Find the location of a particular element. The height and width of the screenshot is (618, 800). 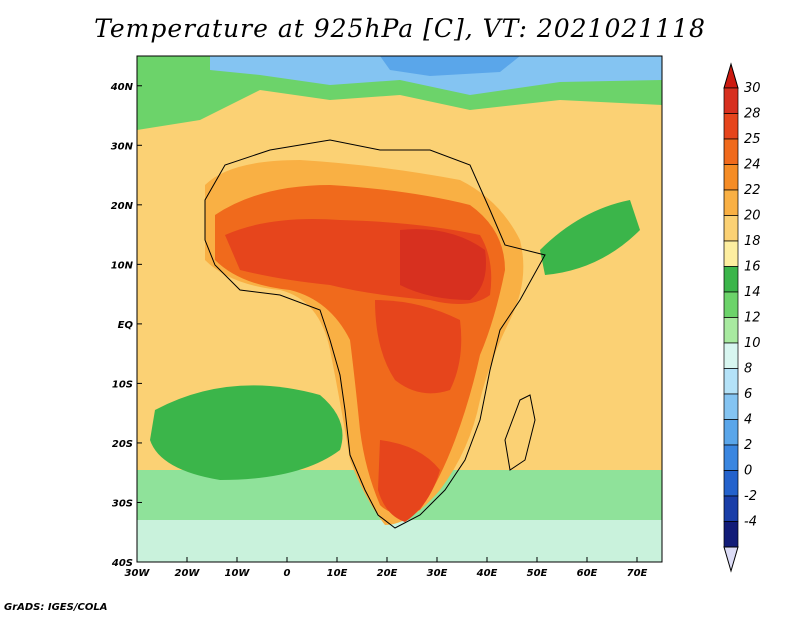

x-tick-label: 20W is located at coordinates (188, 573).